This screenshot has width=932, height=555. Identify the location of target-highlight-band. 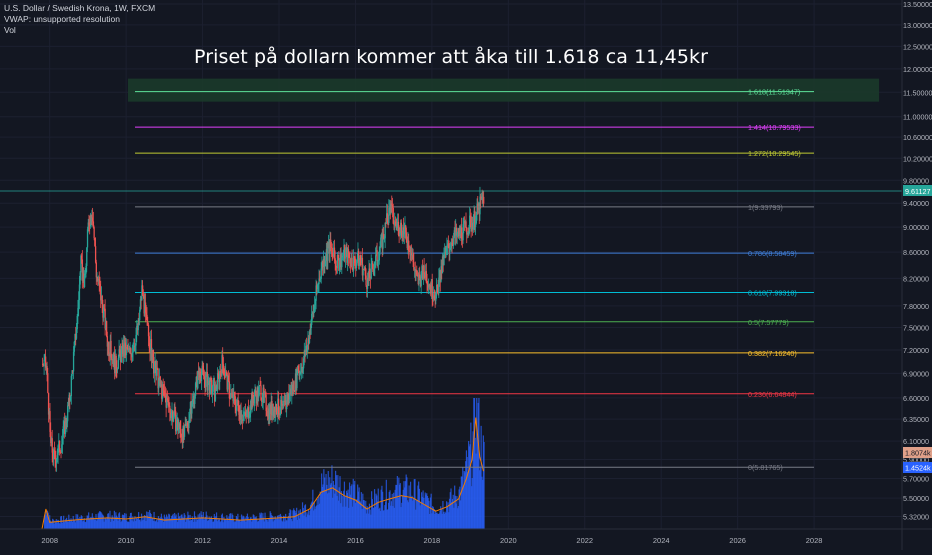
(504, 90).